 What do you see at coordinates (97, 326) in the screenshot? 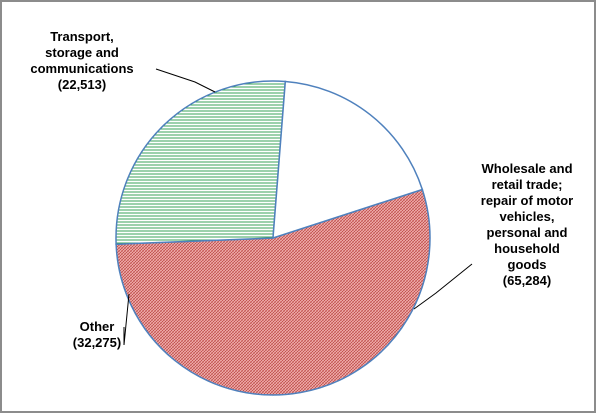
I see `slice-category-label-1: Other` at bounding box center [97, 326].